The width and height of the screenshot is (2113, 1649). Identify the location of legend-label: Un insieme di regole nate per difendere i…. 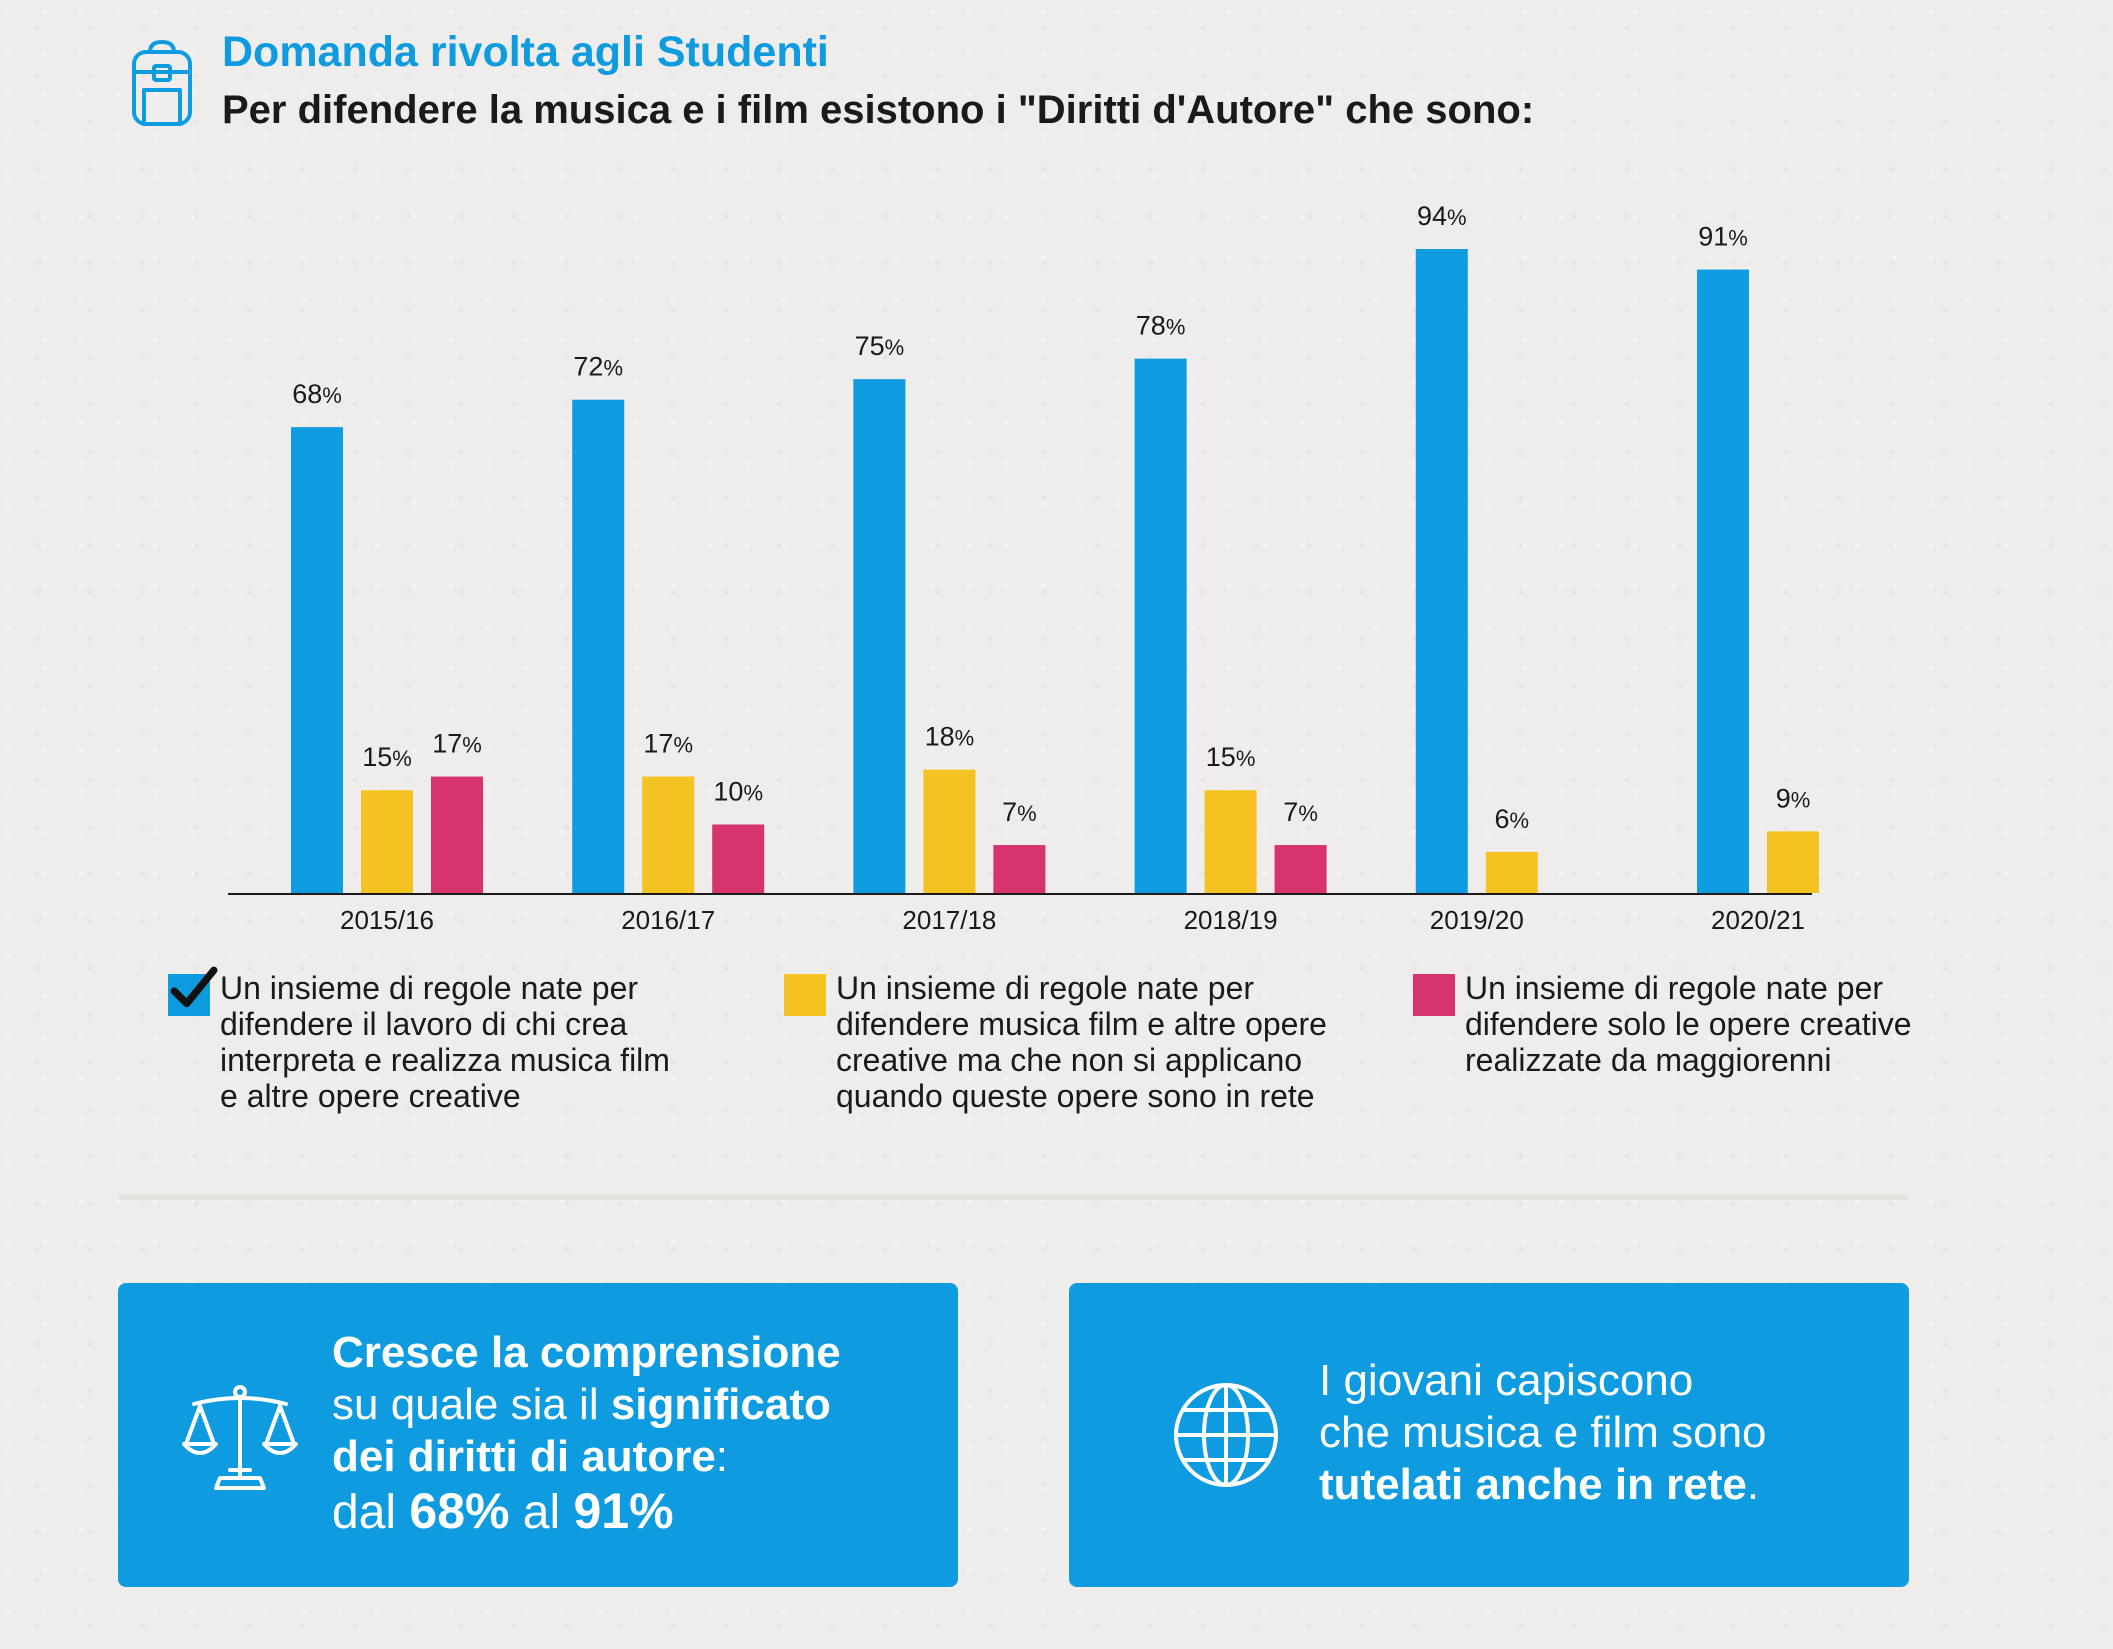
(494, 1042).